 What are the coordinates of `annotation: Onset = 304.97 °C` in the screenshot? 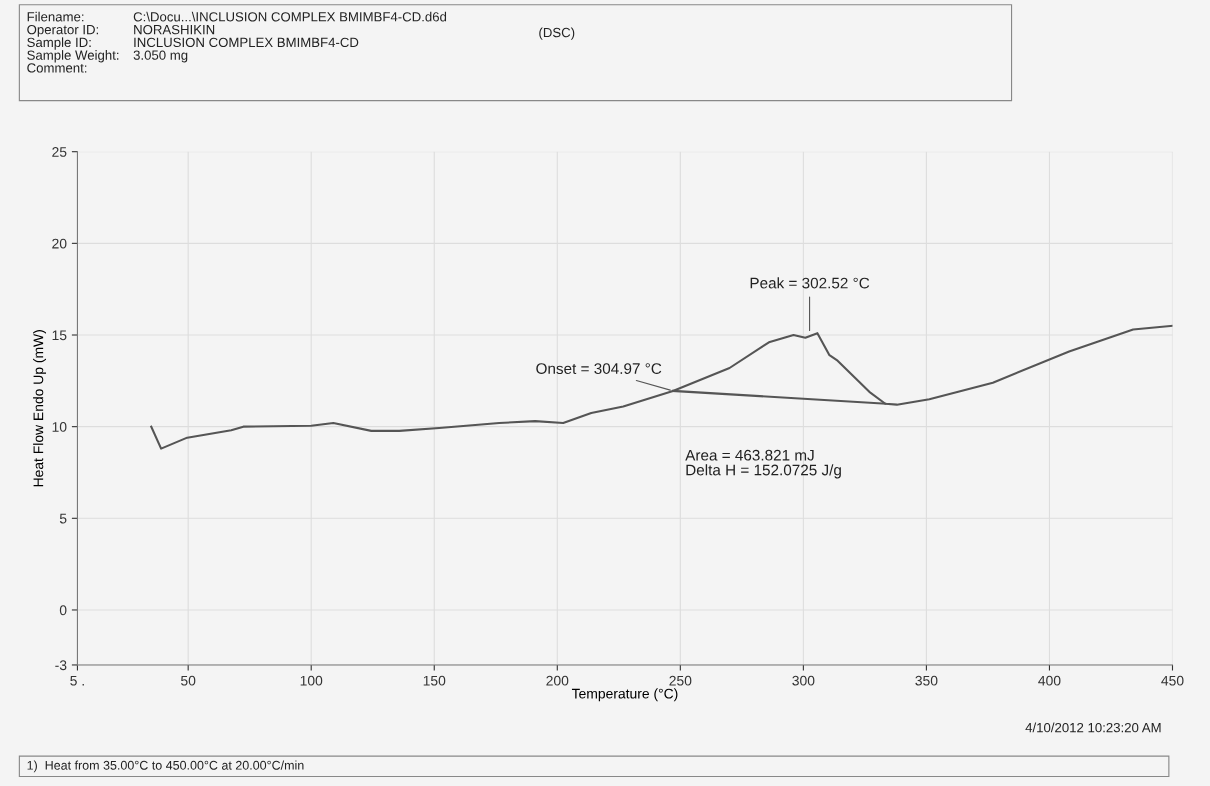 It's located at (599, 368).